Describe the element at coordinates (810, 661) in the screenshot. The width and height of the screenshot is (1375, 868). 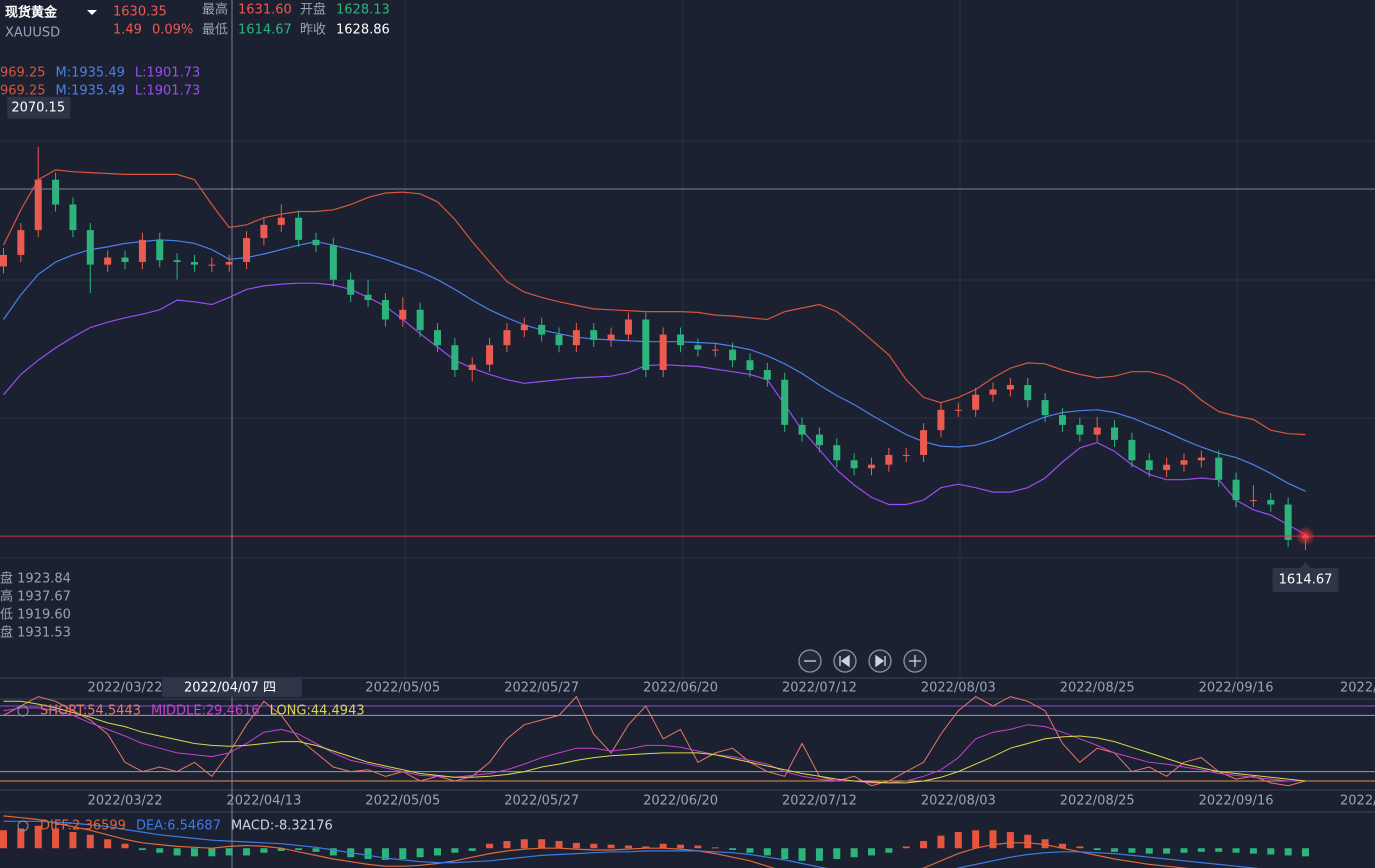
I see `zoom-out-button` at that location.